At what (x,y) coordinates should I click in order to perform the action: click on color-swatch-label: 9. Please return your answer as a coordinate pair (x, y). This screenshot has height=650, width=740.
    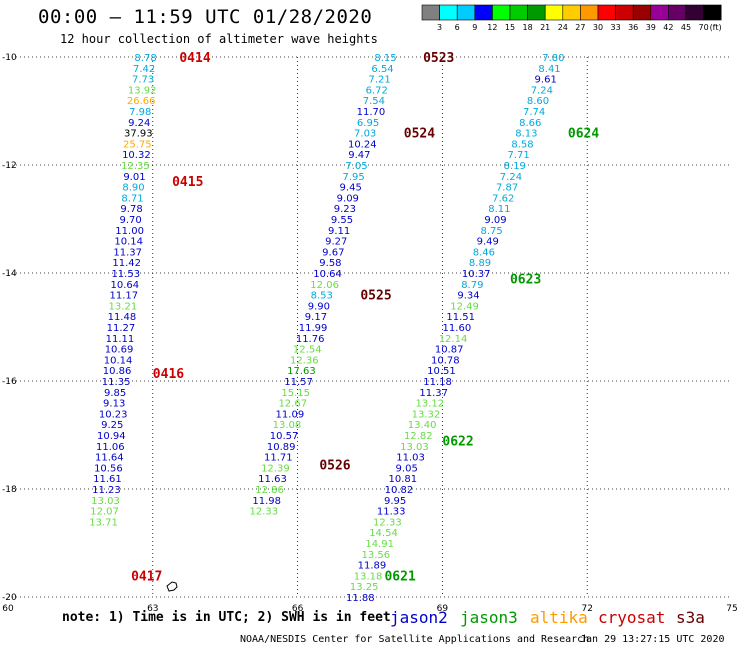
    Looking at the image, I should click on (474, 27).